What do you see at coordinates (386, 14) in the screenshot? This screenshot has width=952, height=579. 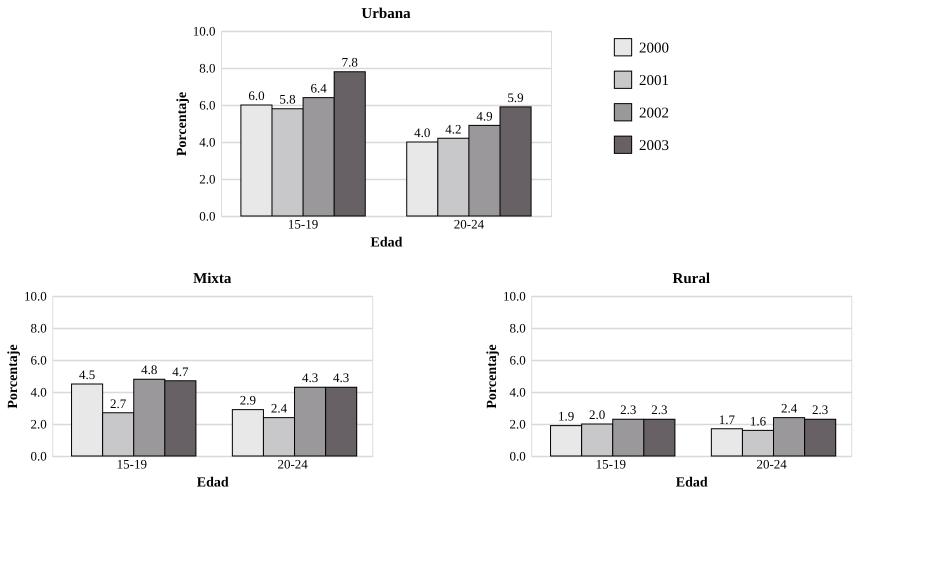 I see `chart-title: Urbana` at bounding box center [386, 14].